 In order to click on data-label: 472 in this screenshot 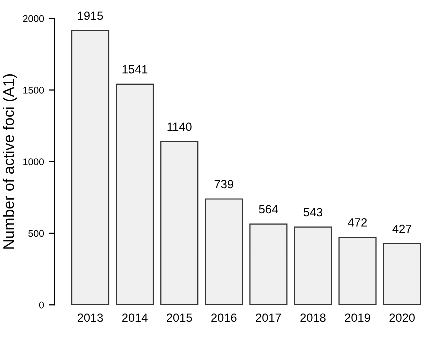, I will do `click(358, 222)`.